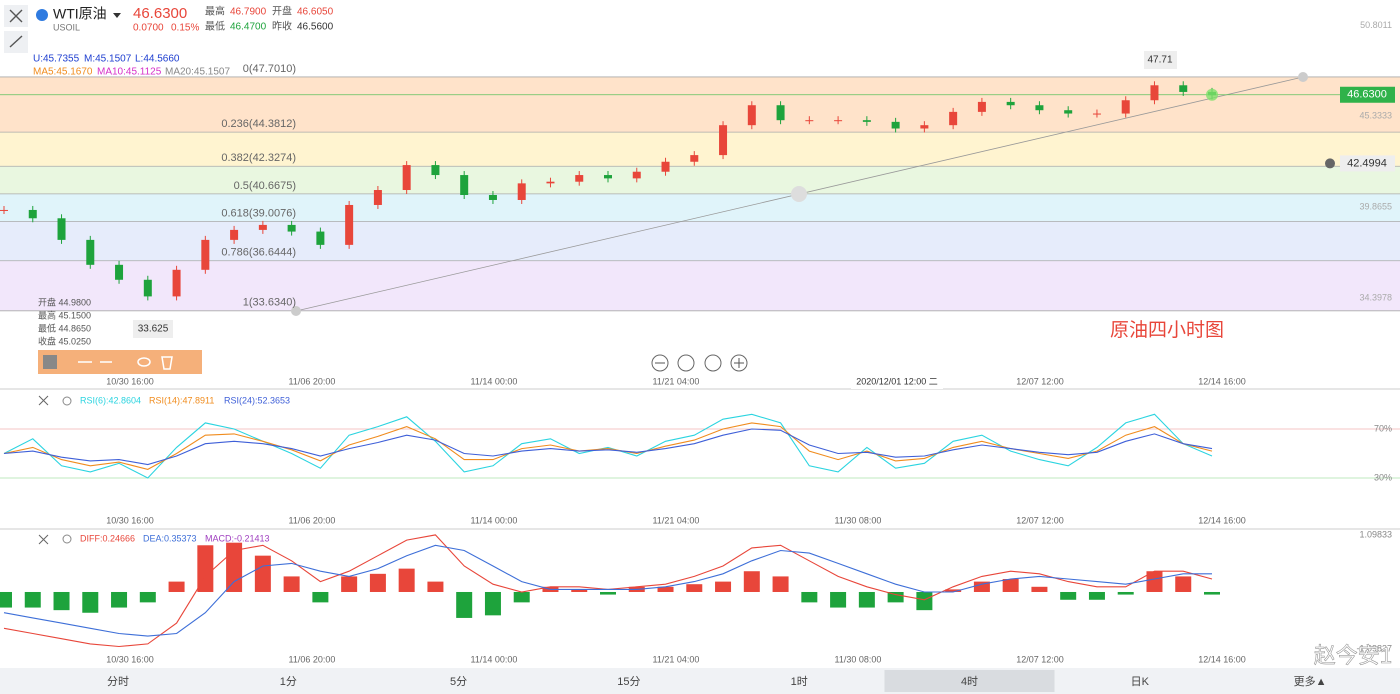 This screenshot has width=1400, height=694. Describe the element at coordinates (258, 158) in the screenshot. I see `fib-label: 0.382(42.3274)` at that location.